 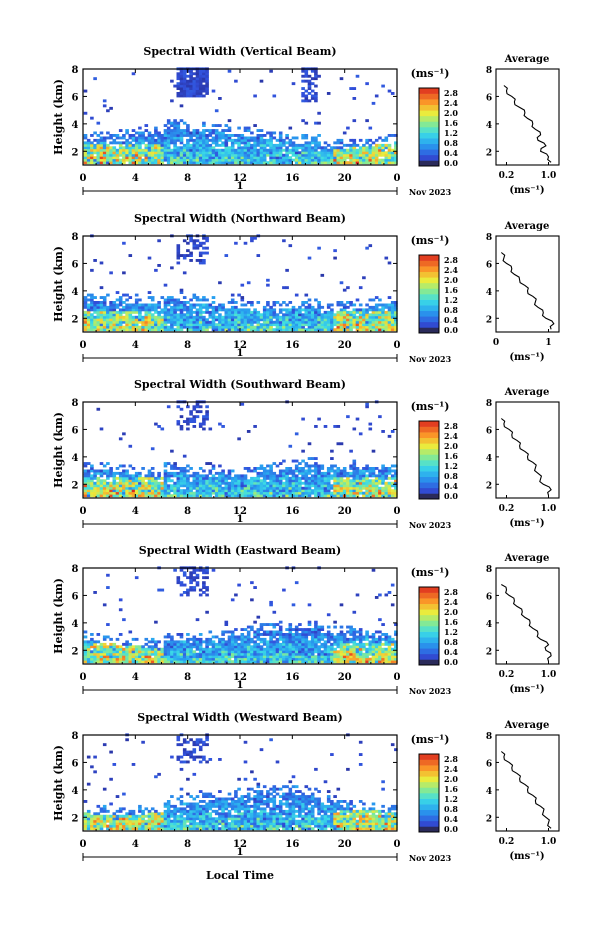 I want to click on colorbar-tick-label: 0.8, so click(x=451, y=476).